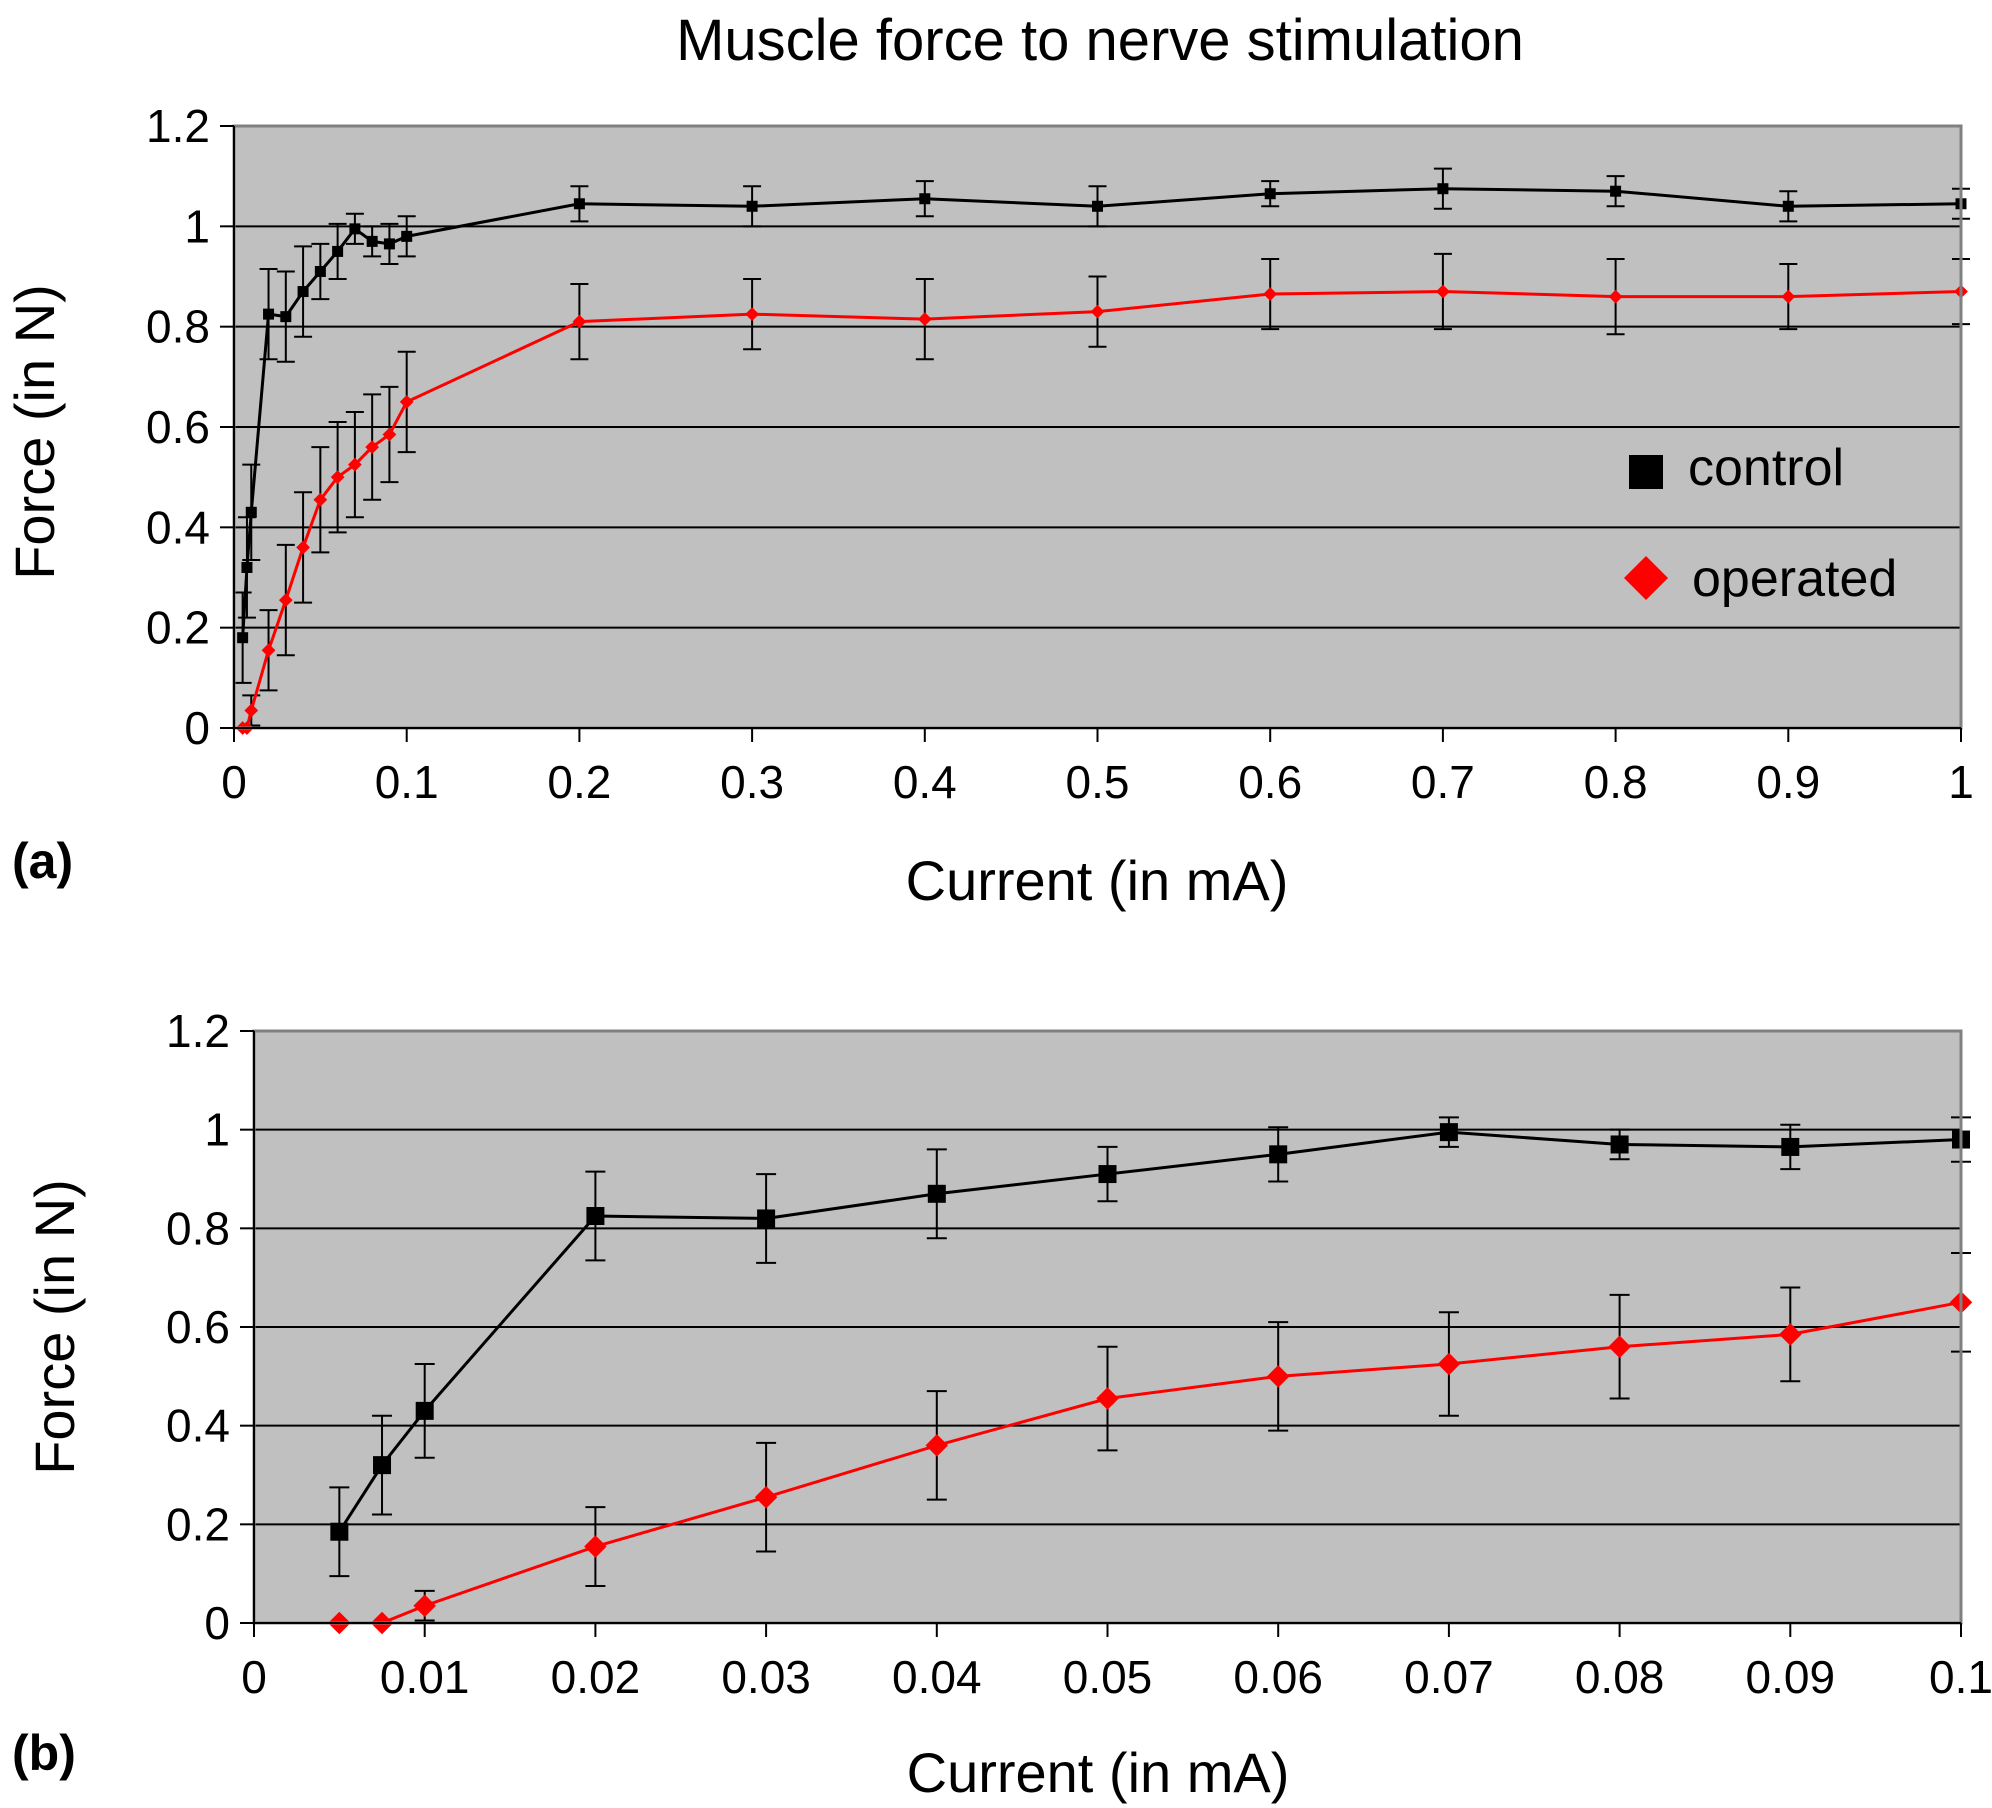  What do you see at coordinates (198, 1426) in the screenshot?
I see `y-tick-label: 0.4` at bounding box center [198, 1426].